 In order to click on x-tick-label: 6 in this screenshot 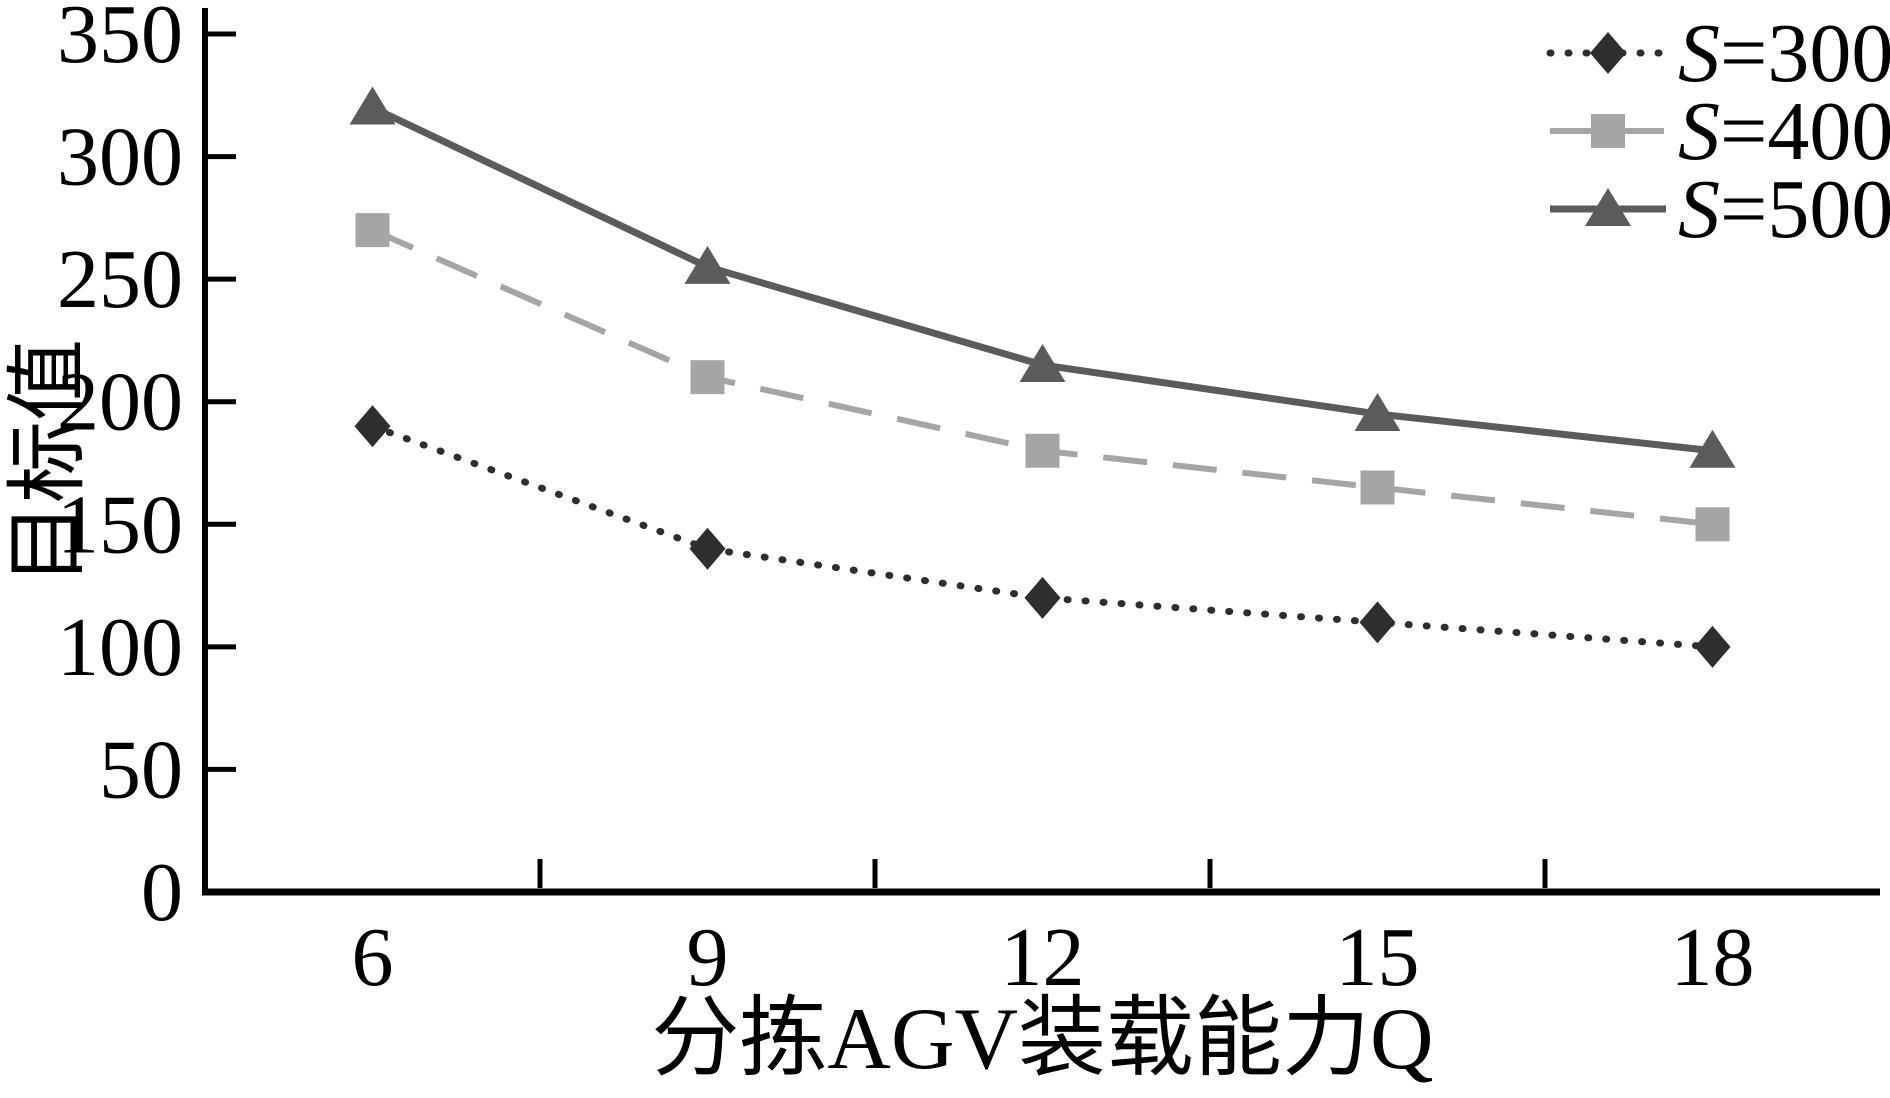, I will do `click(373, 957)`.